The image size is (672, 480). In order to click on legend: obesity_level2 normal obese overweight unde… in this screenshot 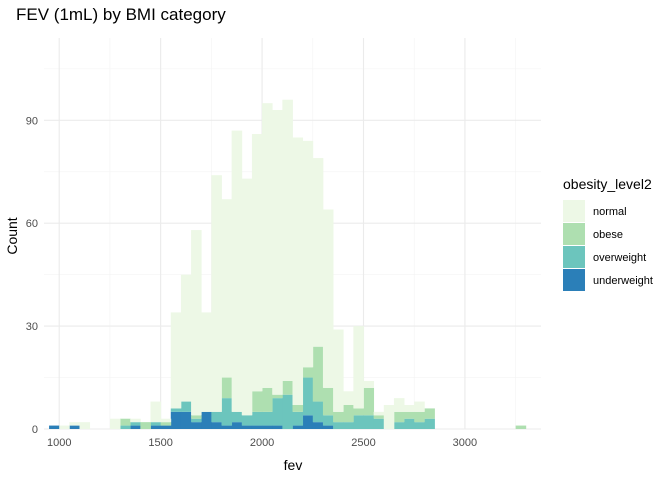, I will do `click(608, 233)`.